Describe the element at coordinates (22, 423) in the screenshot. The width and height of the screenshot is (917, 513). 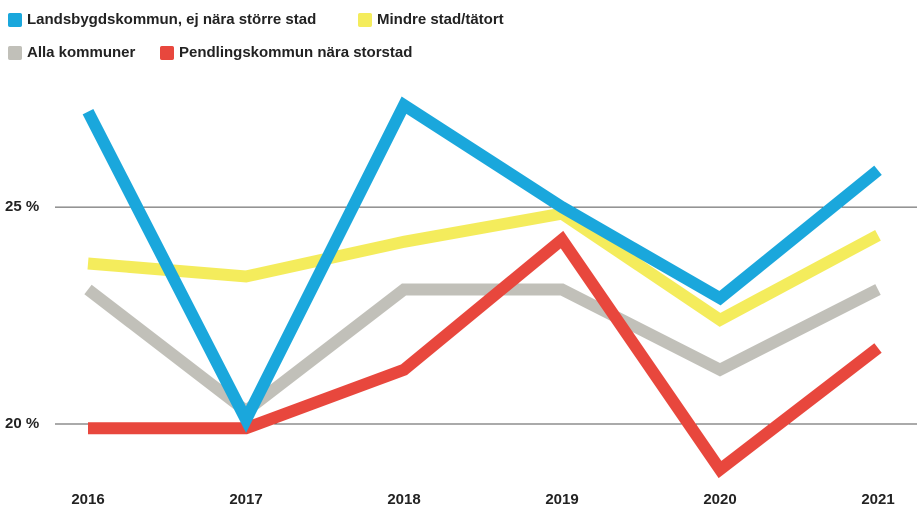
I see `y-tick-label: 20 %` at that location.